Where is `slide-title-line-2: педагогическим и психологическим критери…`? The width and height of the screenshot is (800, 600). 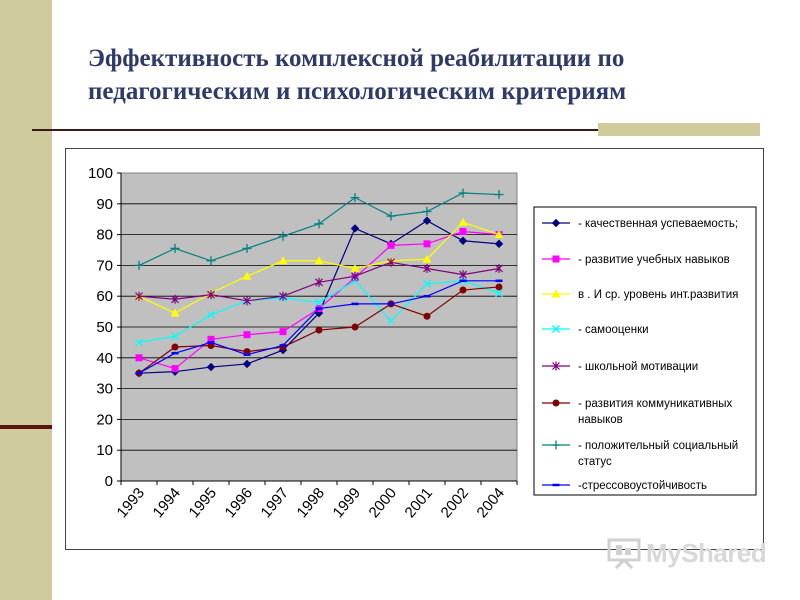 slide-title-line-2: педагогическим и психологическим критери… is located at coordinates (357, 91).